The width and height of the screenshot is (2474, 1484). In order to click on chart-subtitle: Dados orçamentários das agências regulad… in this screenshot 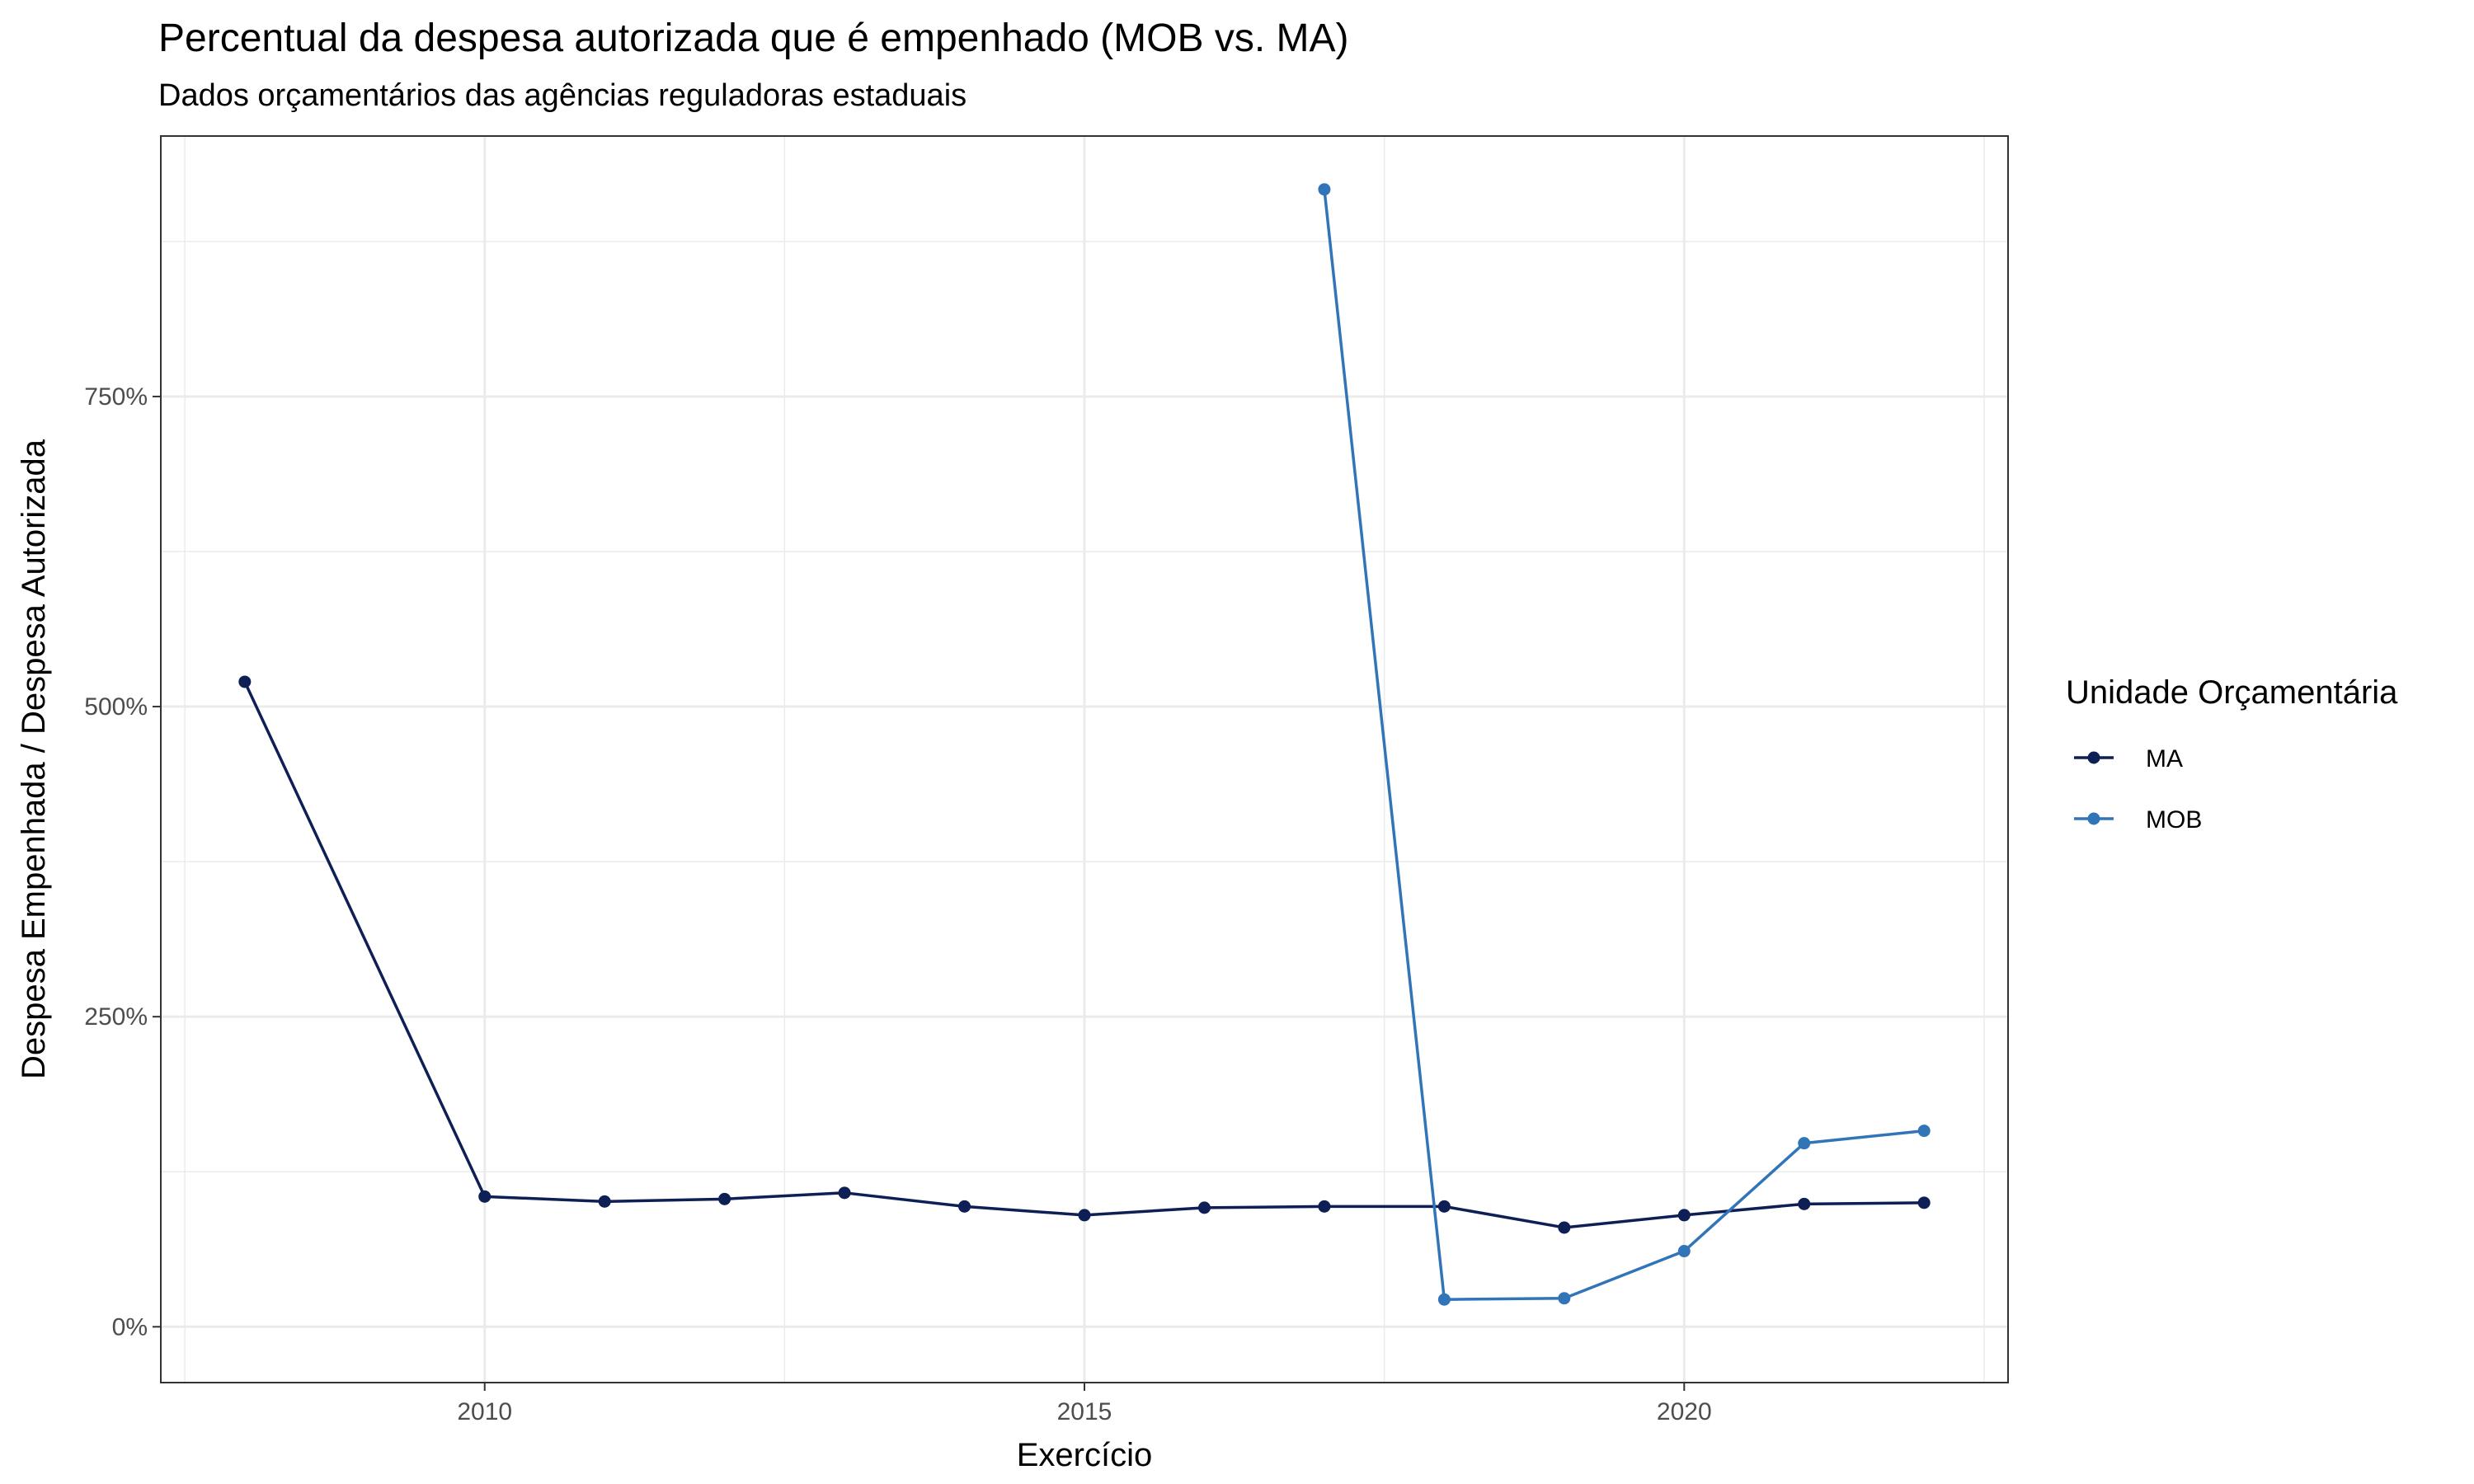, I will do `click(562, 95)`.